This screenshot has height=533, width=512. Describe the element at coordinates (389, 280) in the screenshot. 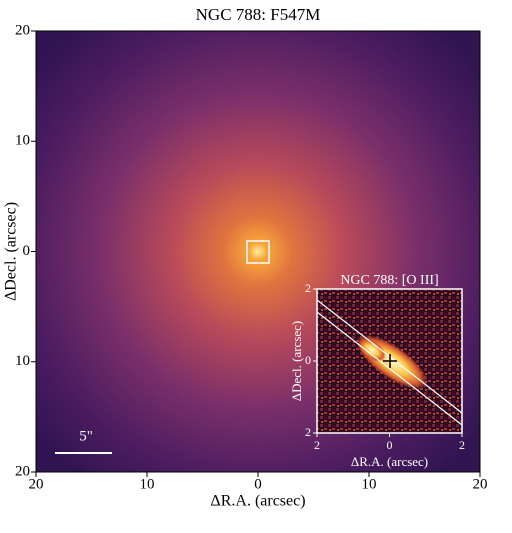

I see `chart-title: NGC 788: [O III]` at that location.